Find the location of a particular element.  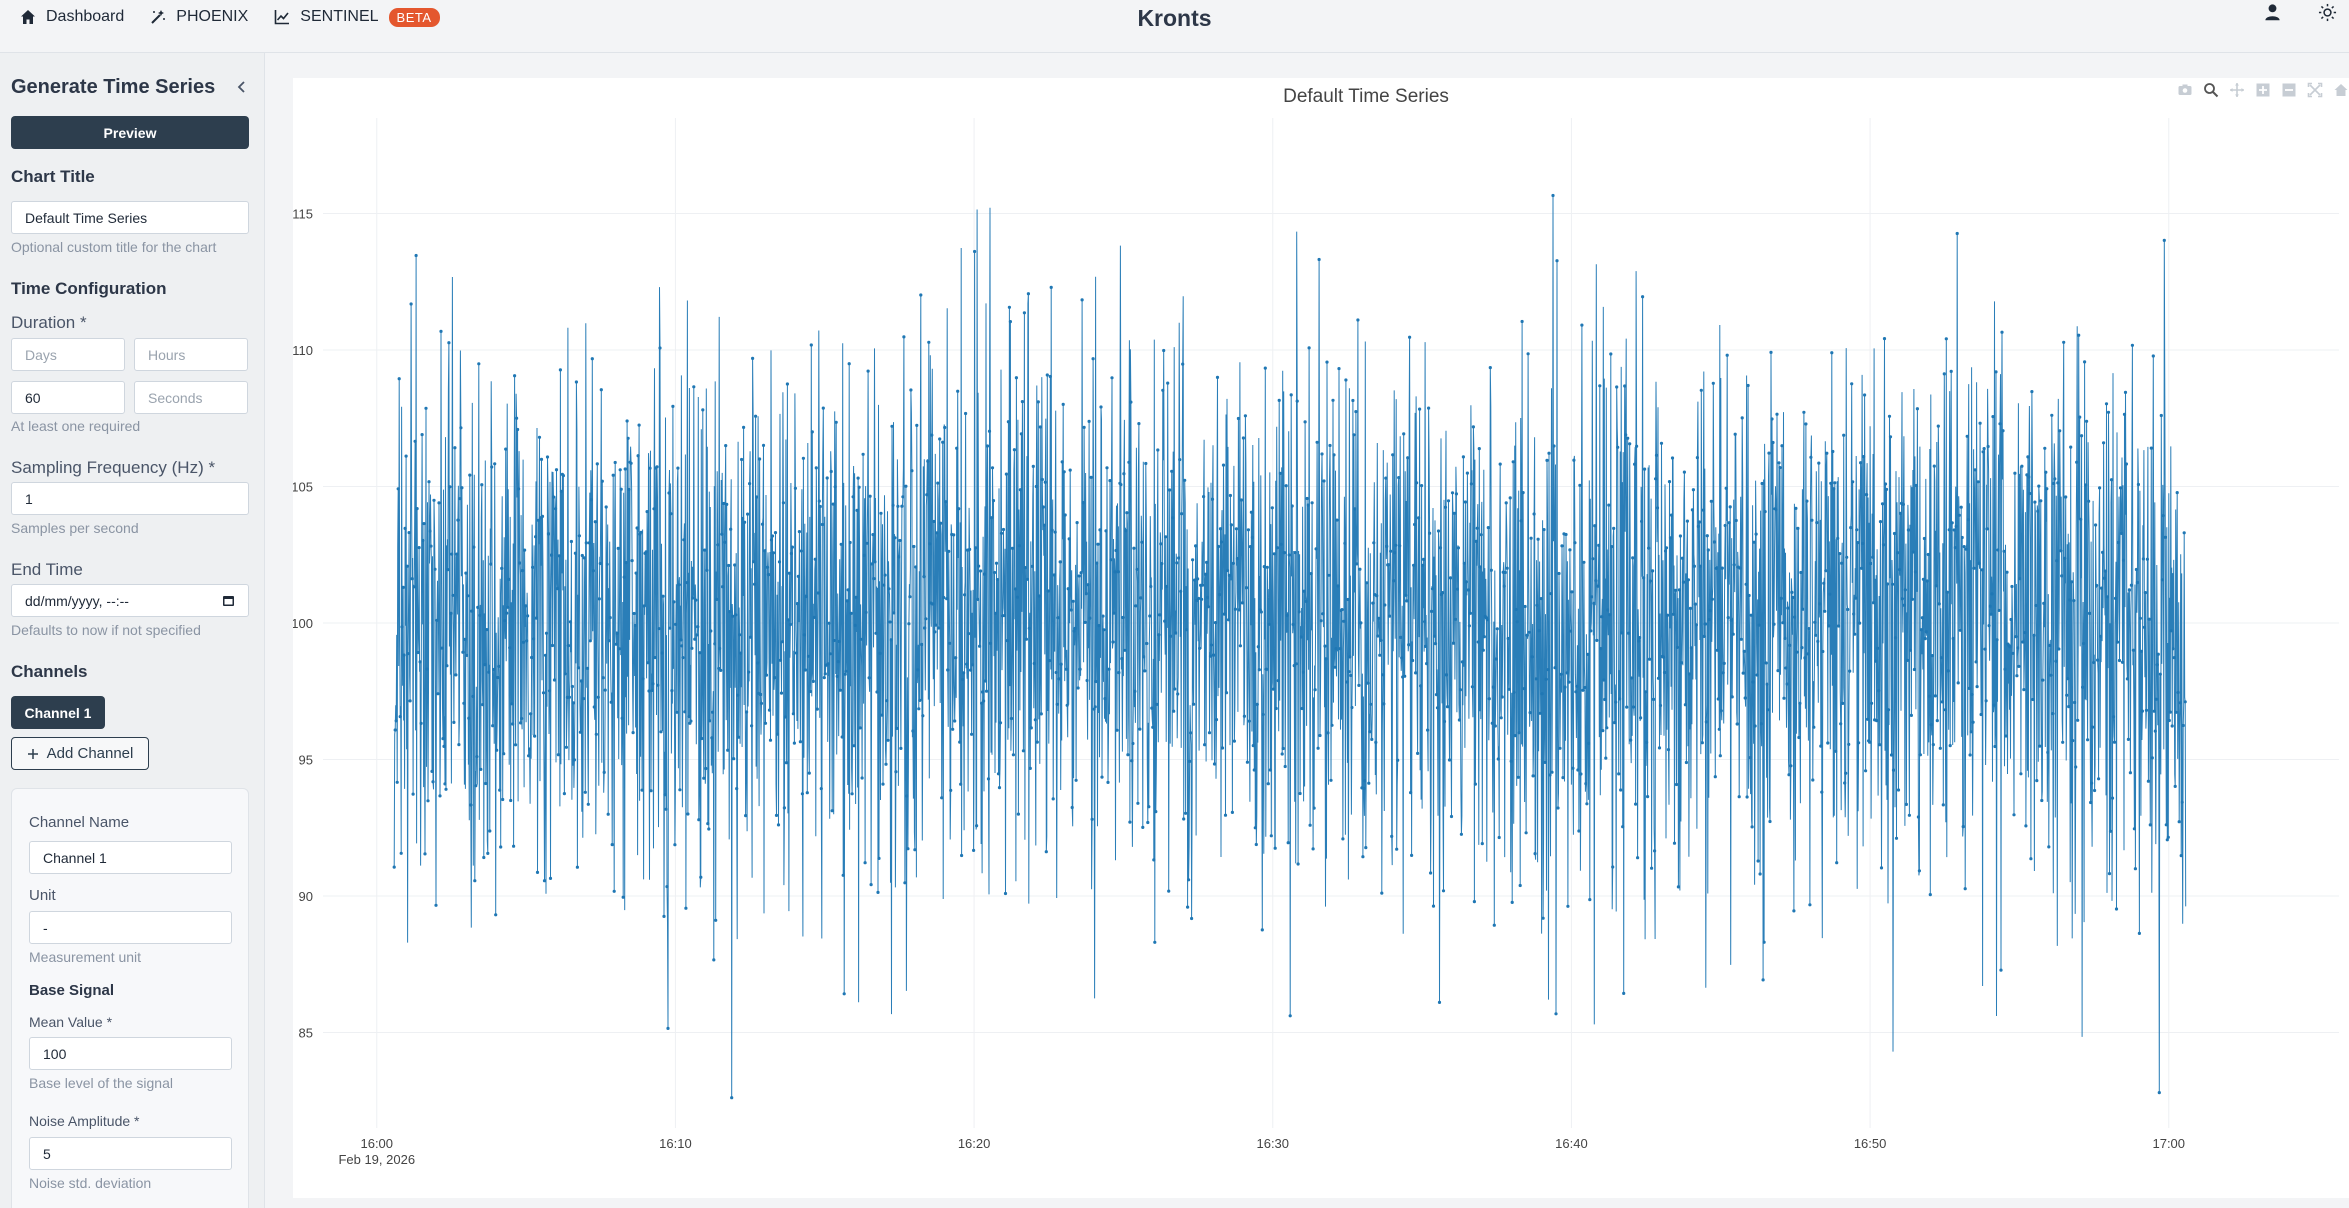

zoom-in-icon is located at coordinates (2263, 90).